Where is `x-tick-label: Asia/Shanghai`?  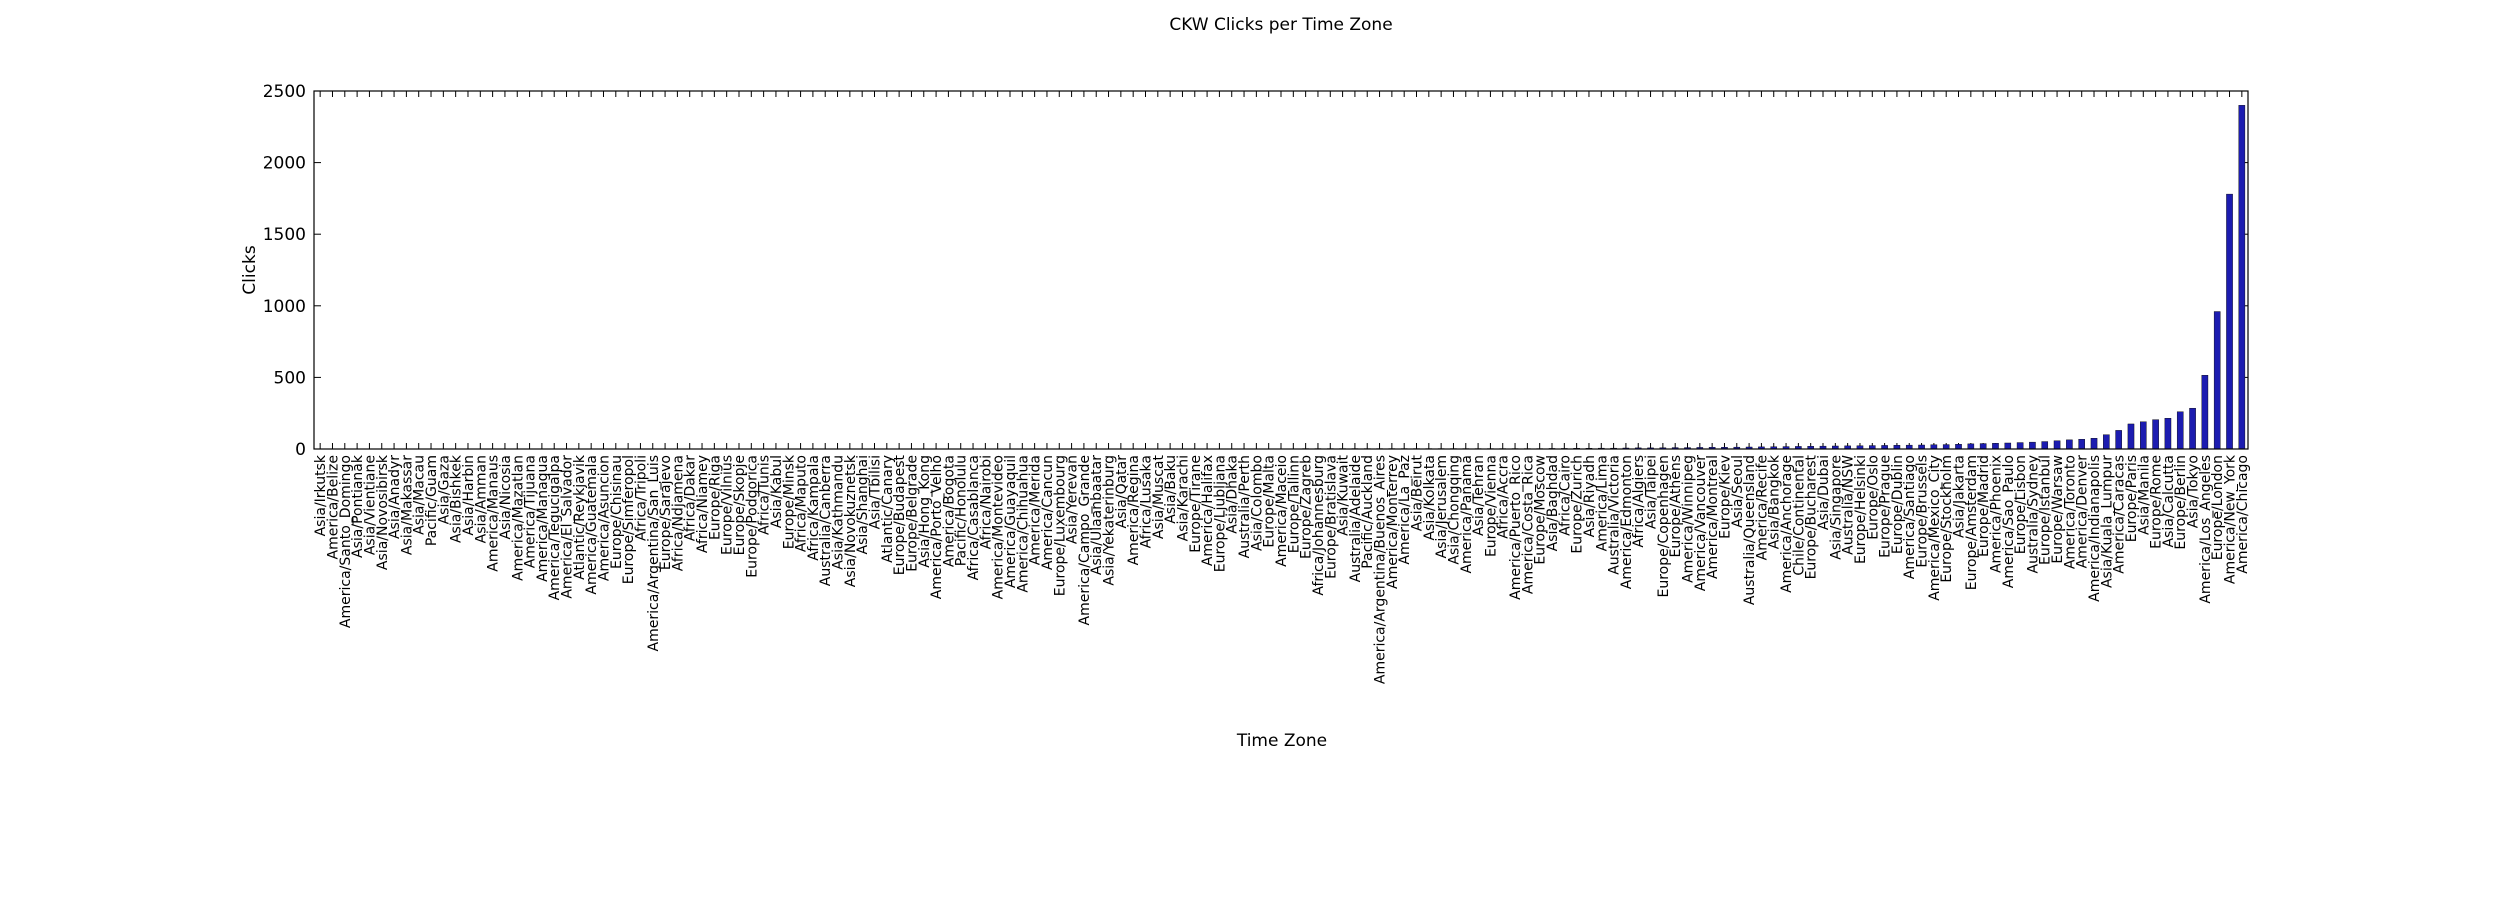 x-tick-label: Asia/Shanghai is located at coordinates (863, 505).